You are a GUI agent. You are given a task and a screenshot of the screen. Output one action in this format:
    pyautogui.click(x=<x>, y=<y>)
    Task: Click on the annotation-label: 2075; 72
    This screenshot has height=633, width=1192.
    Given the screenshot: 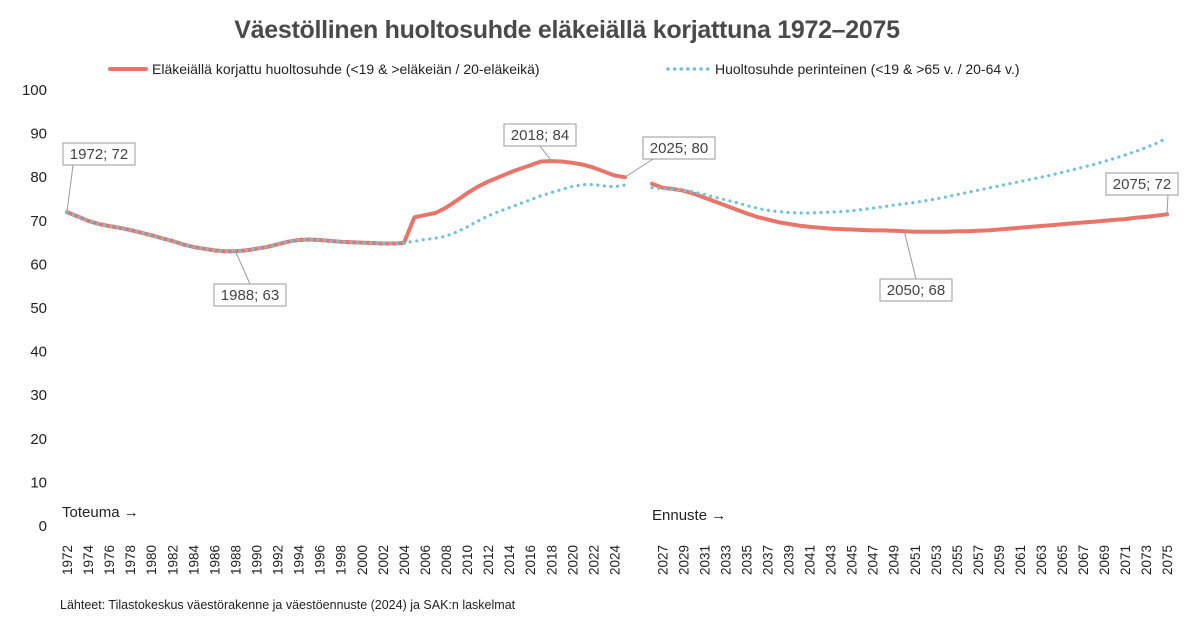 What is the action you would take?
    pyautogui.click(x=1142, y=184)
    